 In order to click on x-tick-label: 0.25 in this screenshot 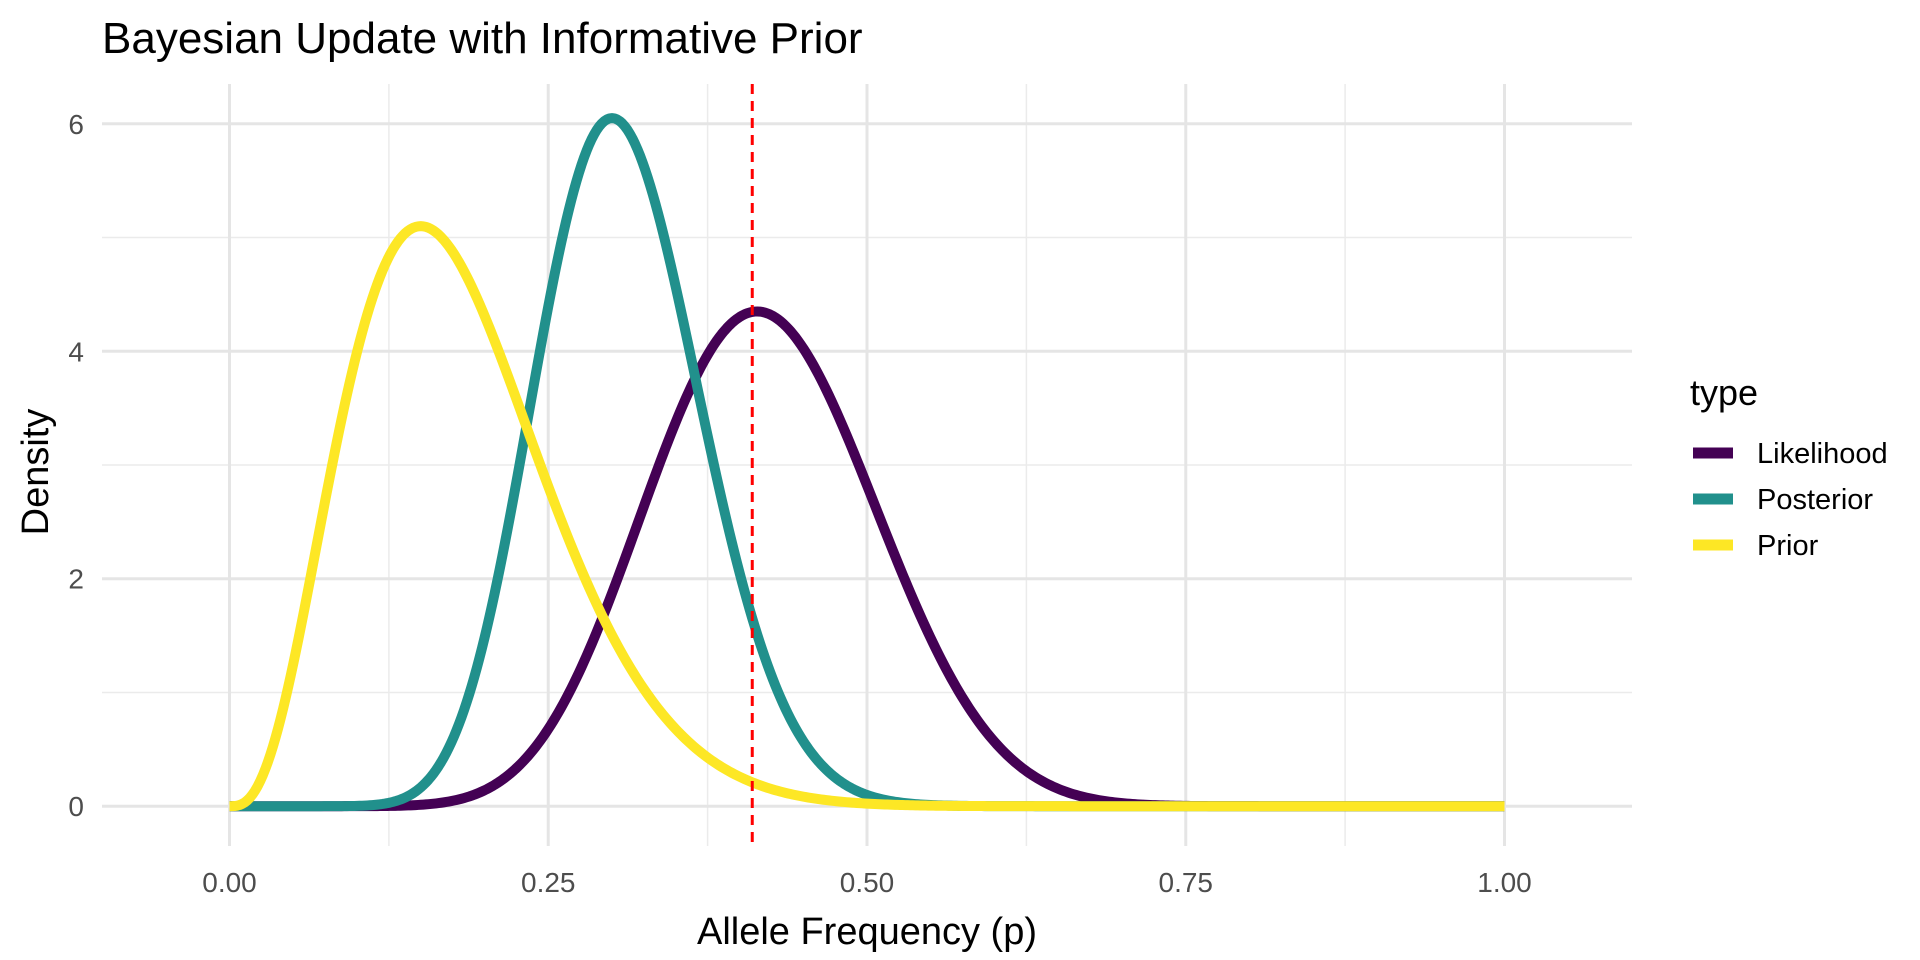, I will do `click(548, 882)`.